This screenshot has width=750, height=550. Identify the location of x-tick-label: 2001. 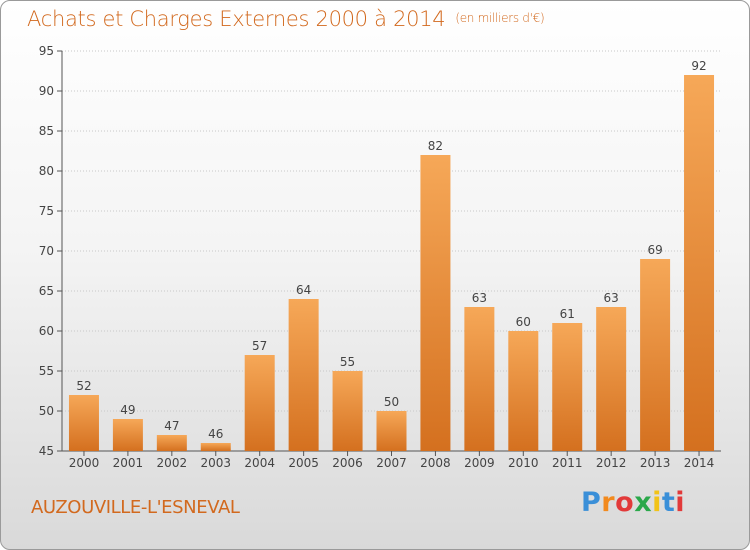
(128, 463).